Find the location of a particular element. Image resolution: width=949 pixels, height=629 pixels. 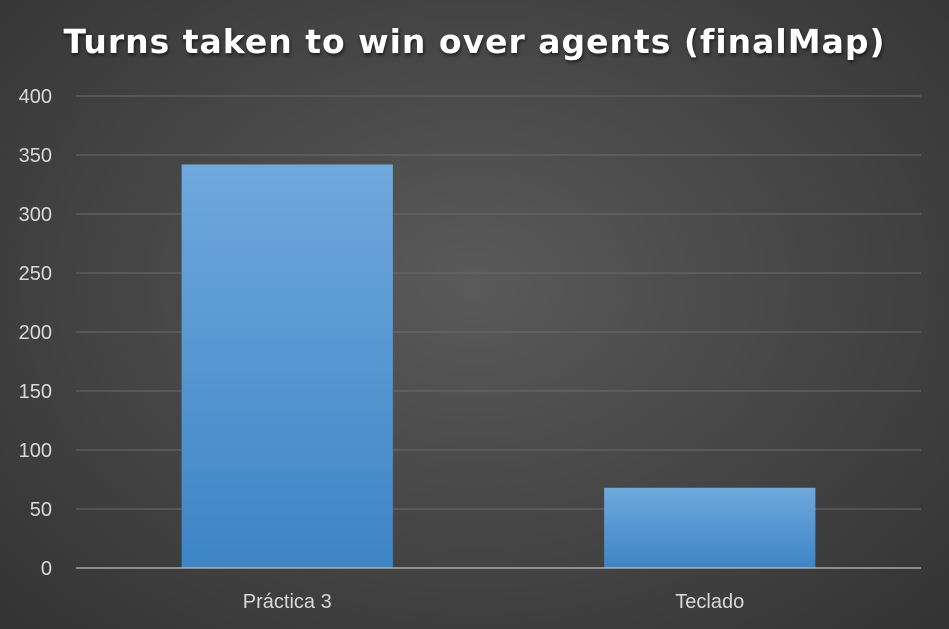

y-tick-label: 200 is located at coordinates (35, 333).